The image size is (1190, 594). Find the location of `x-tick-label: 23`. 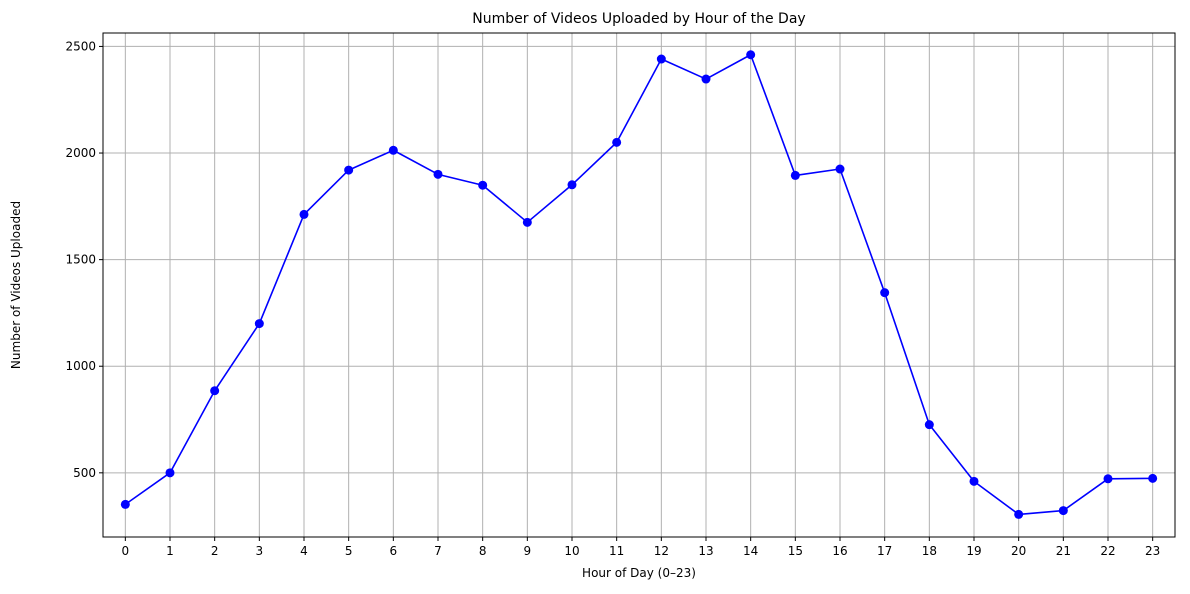

x-tick-label: 23 is located at coordinates (1152, 551).